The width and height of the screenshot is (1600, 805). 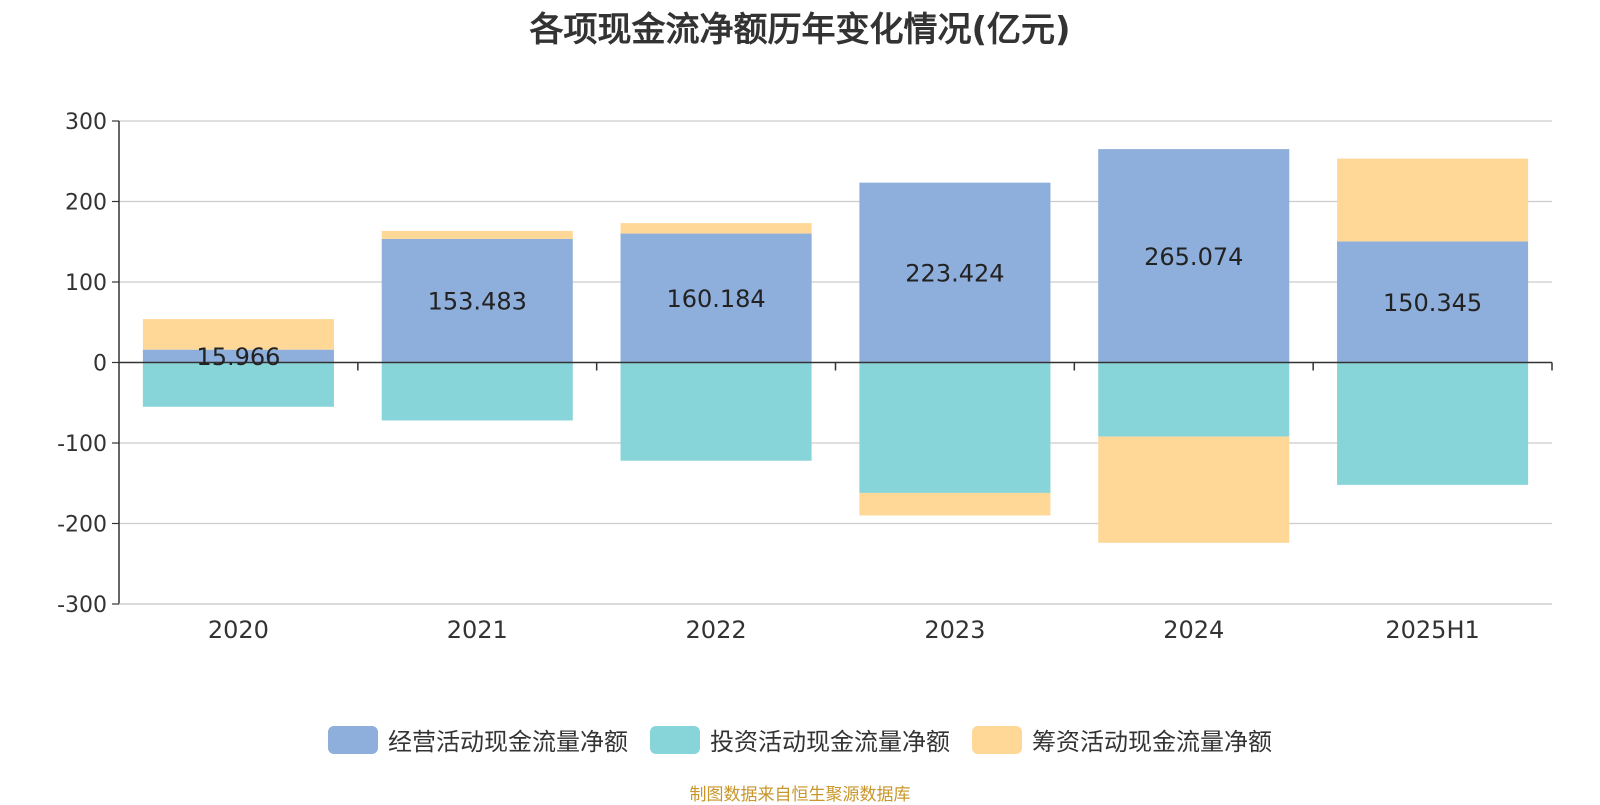 What do you see at coordinates (1152, 742) in the screenshot?
I see `legend-label: 筹资活动现金流量净额` at bounding box center [1152, 742].